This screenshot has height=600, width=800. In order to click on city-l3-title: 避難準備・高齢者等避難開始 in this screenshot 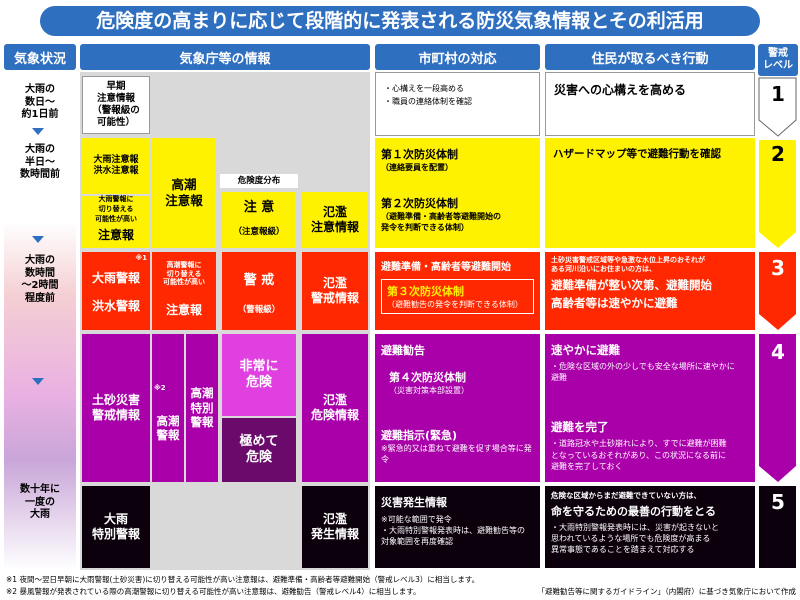, I will do `click(446, 267)`.